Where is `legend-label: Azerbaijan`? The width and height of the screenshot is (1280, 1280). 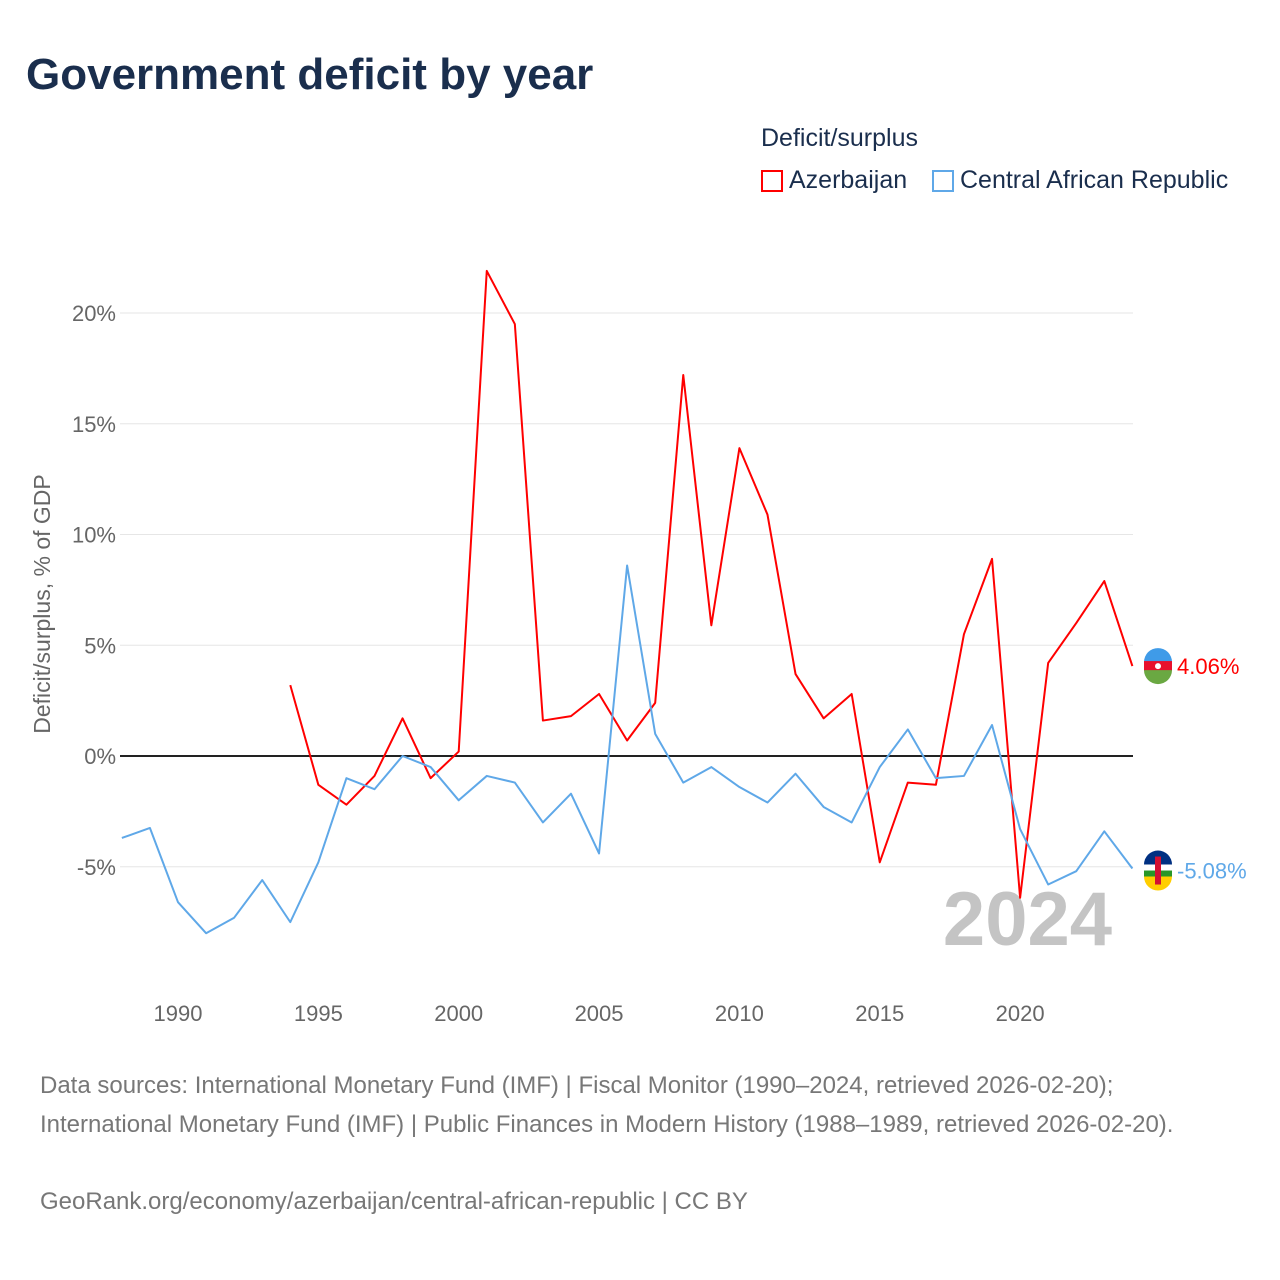
legend-label: Azerbaijan is located at coordinates (848, 180).